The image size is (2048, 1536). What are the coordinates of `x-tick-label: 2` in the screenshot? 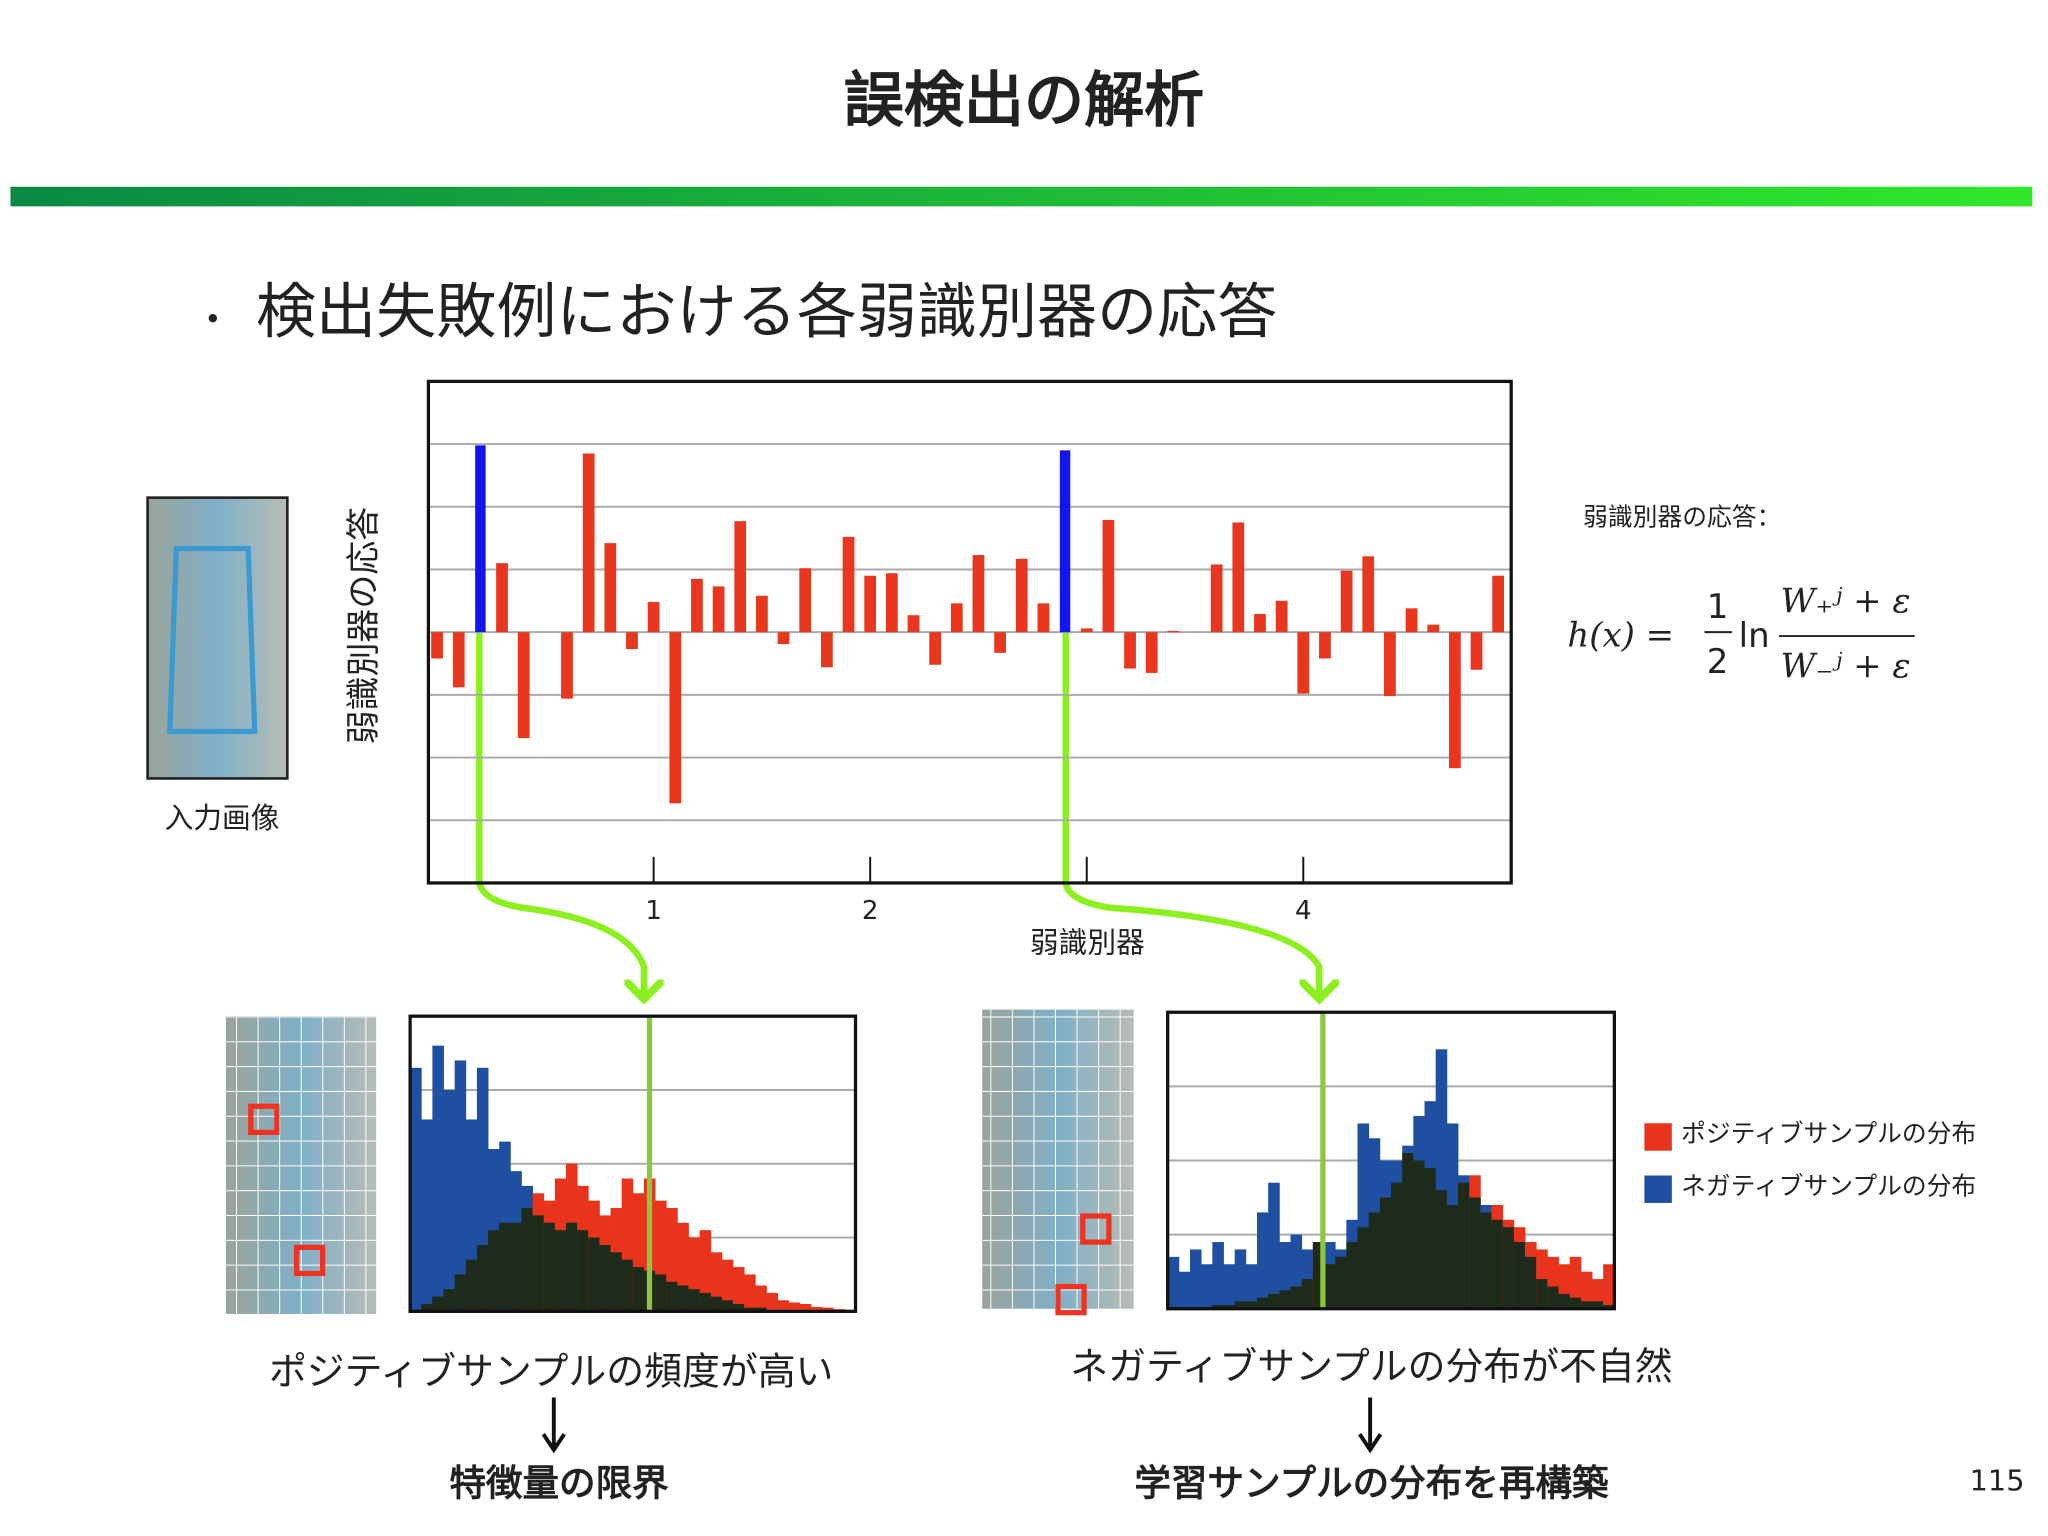 It's located at (870, 911).